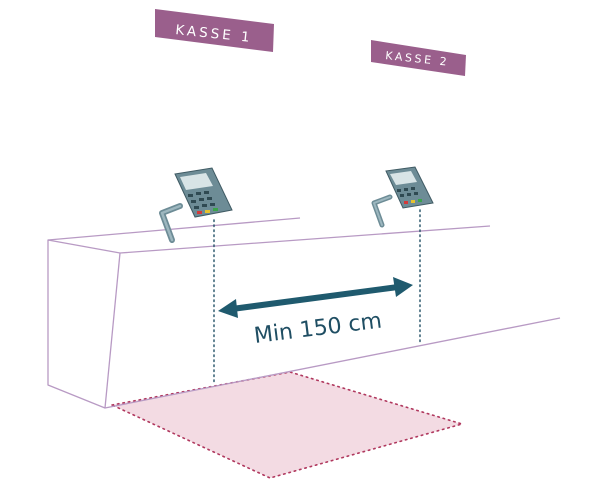 Image resolution: width=600 pixels, height=489 pixels. I want to click on checkout-sign-2: KASSE 2, so click(418, 58).